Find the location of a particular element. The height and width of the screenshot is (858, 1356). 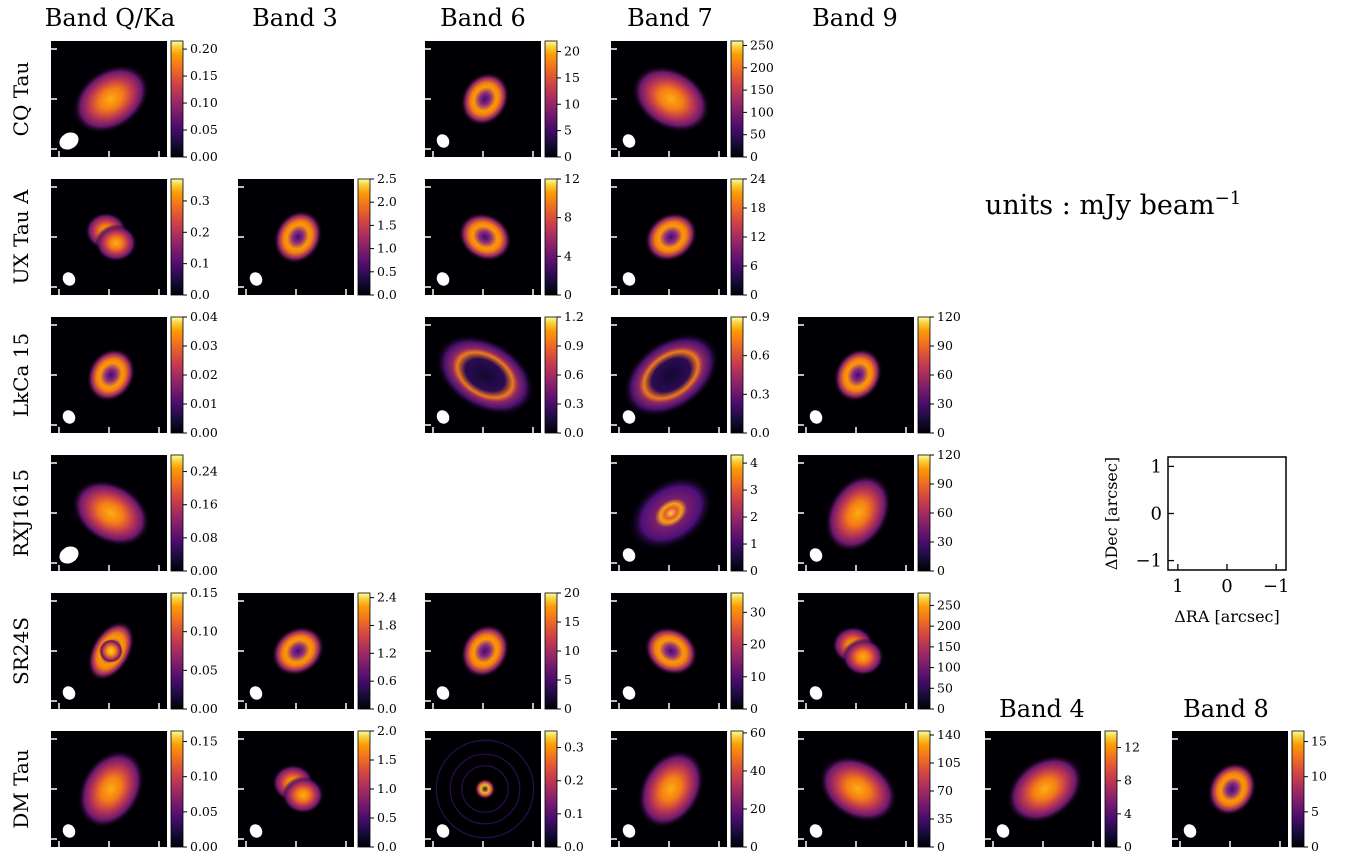

colorbar-tick-label: 0.3 is located at coordinates (760, 393).